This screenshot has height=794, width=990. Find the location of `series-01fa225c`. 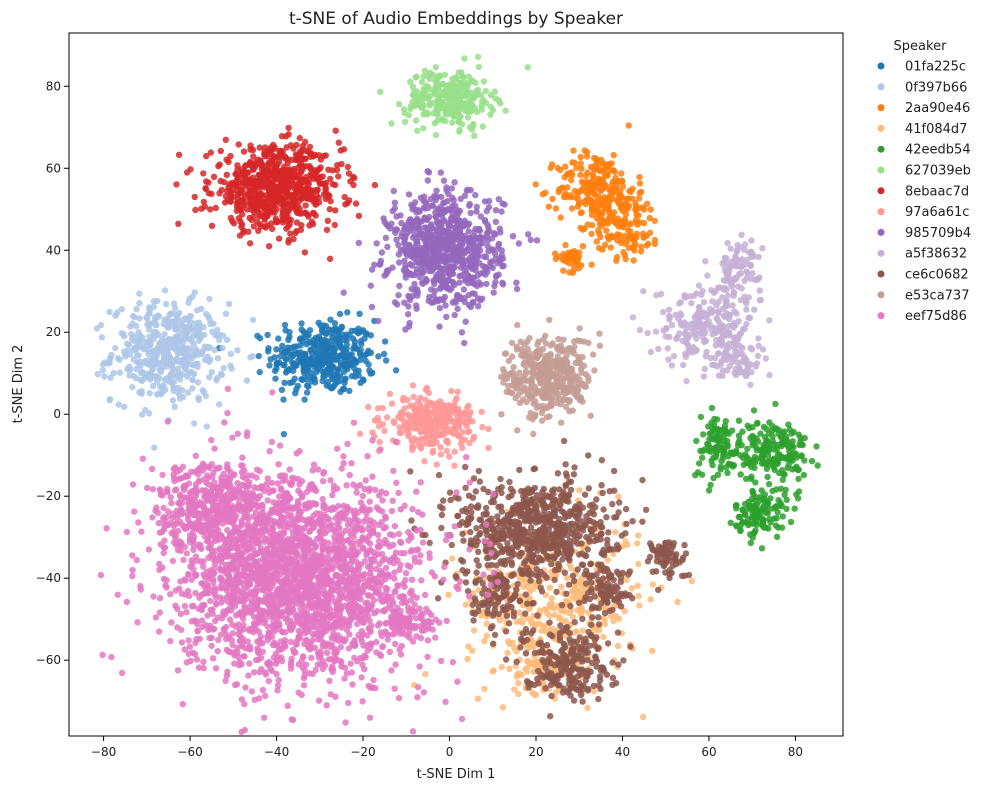

series-01fa225c is located at coordinates (308, 373).